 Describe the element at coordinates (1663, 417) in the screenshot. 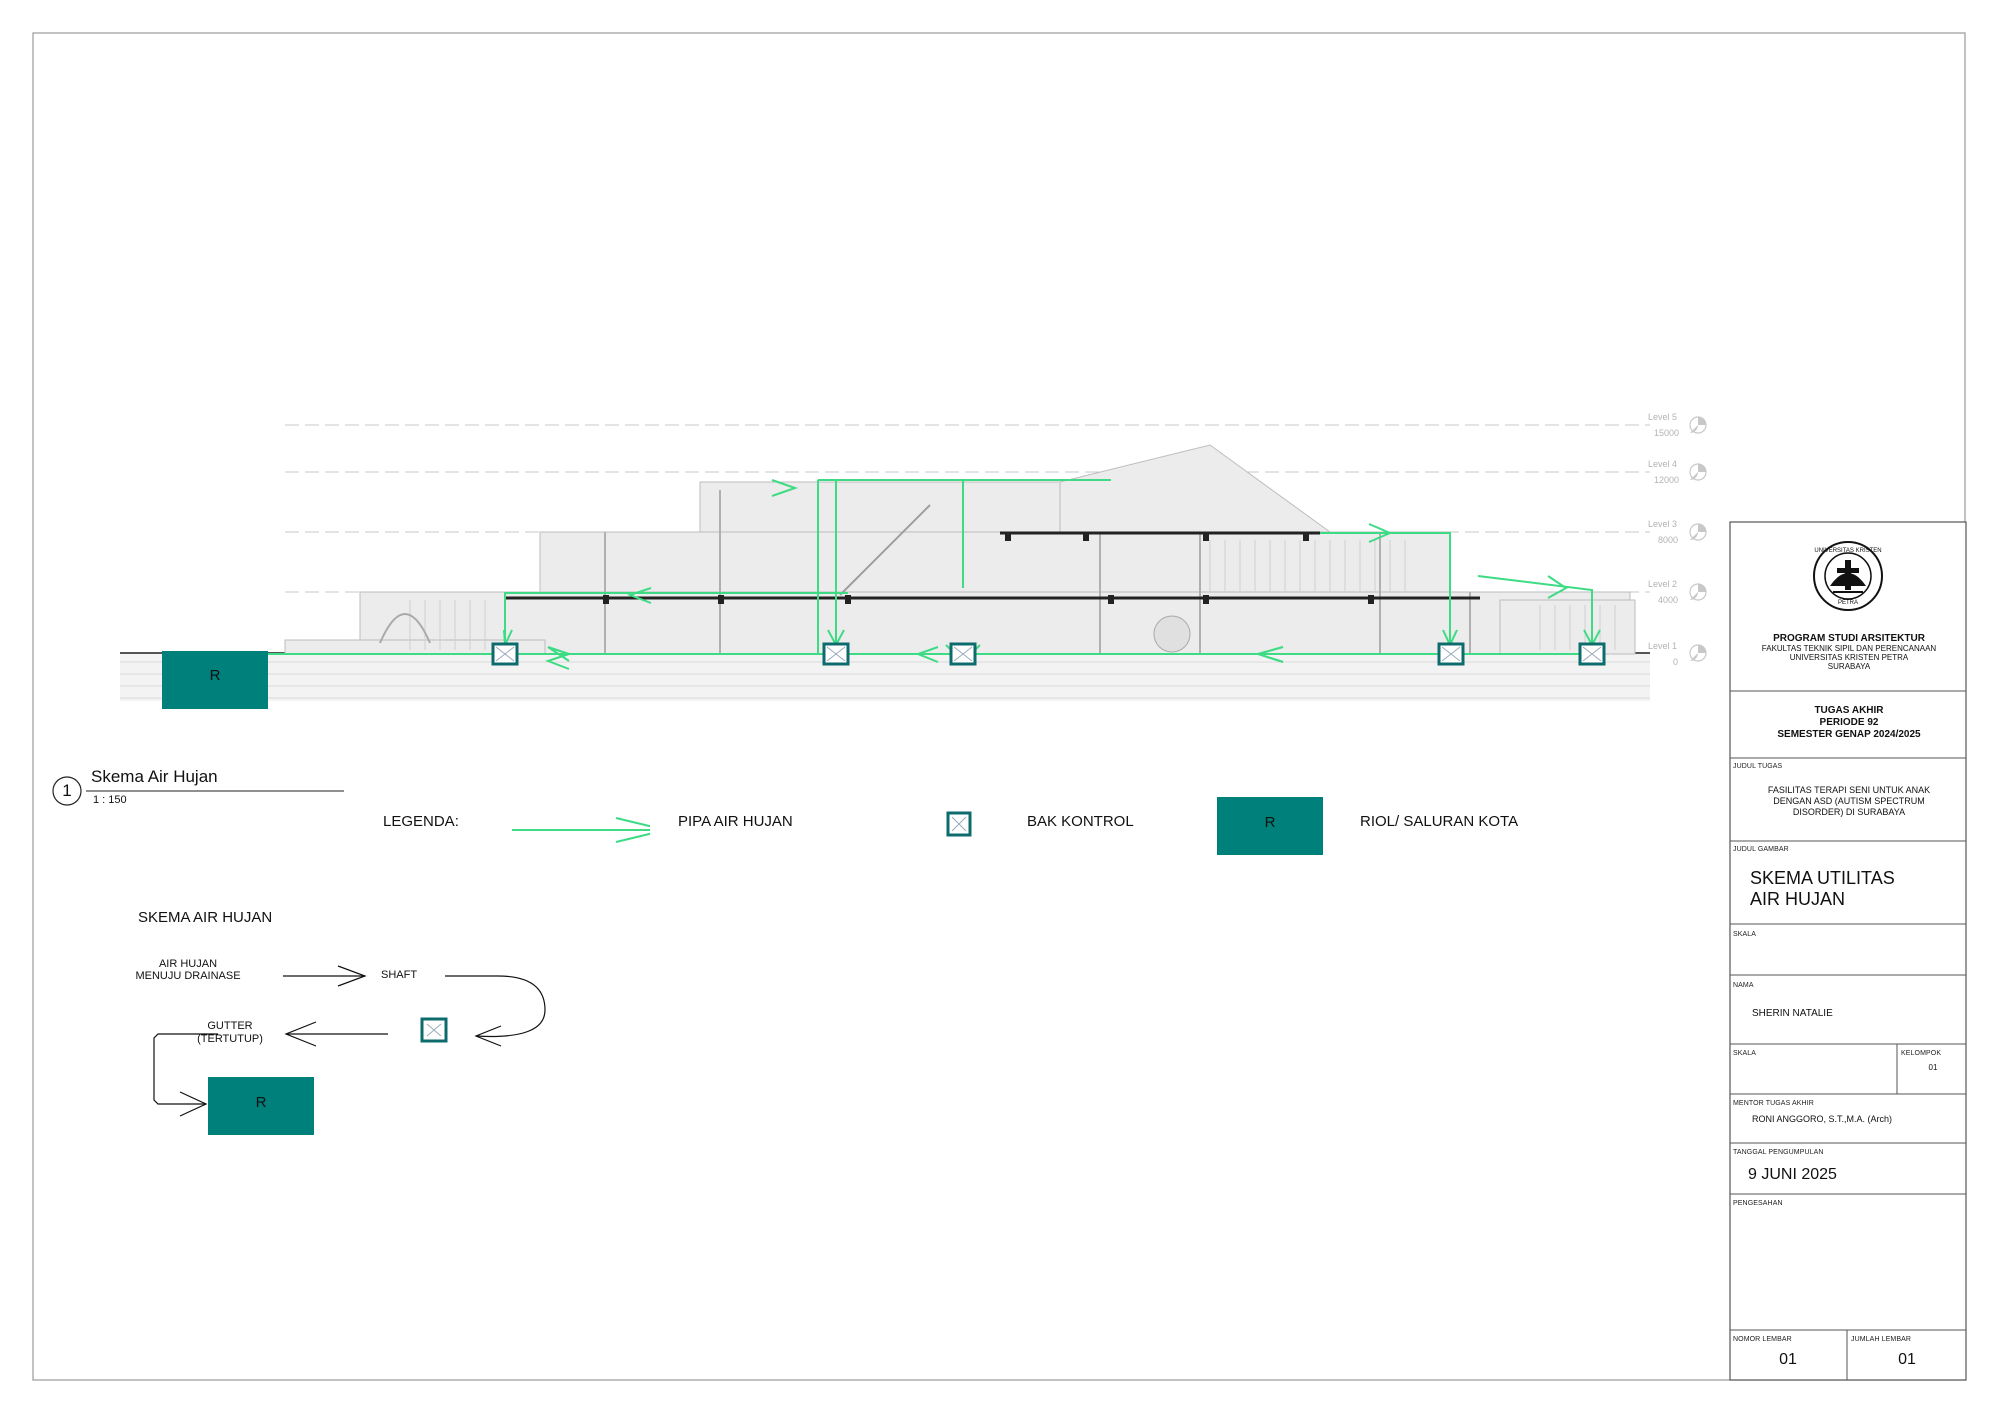

I see `level-name: Level 5` at that location.